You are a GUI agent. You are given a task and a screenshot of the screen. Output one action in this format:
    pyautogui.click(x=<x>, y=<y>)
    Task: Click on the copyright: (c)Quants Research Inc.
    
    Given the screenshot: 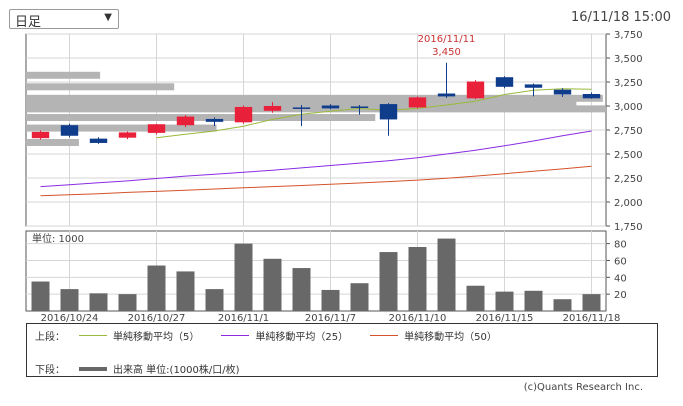 What is the action you would take?
    pyautogui.click(x=583, y=387)
    